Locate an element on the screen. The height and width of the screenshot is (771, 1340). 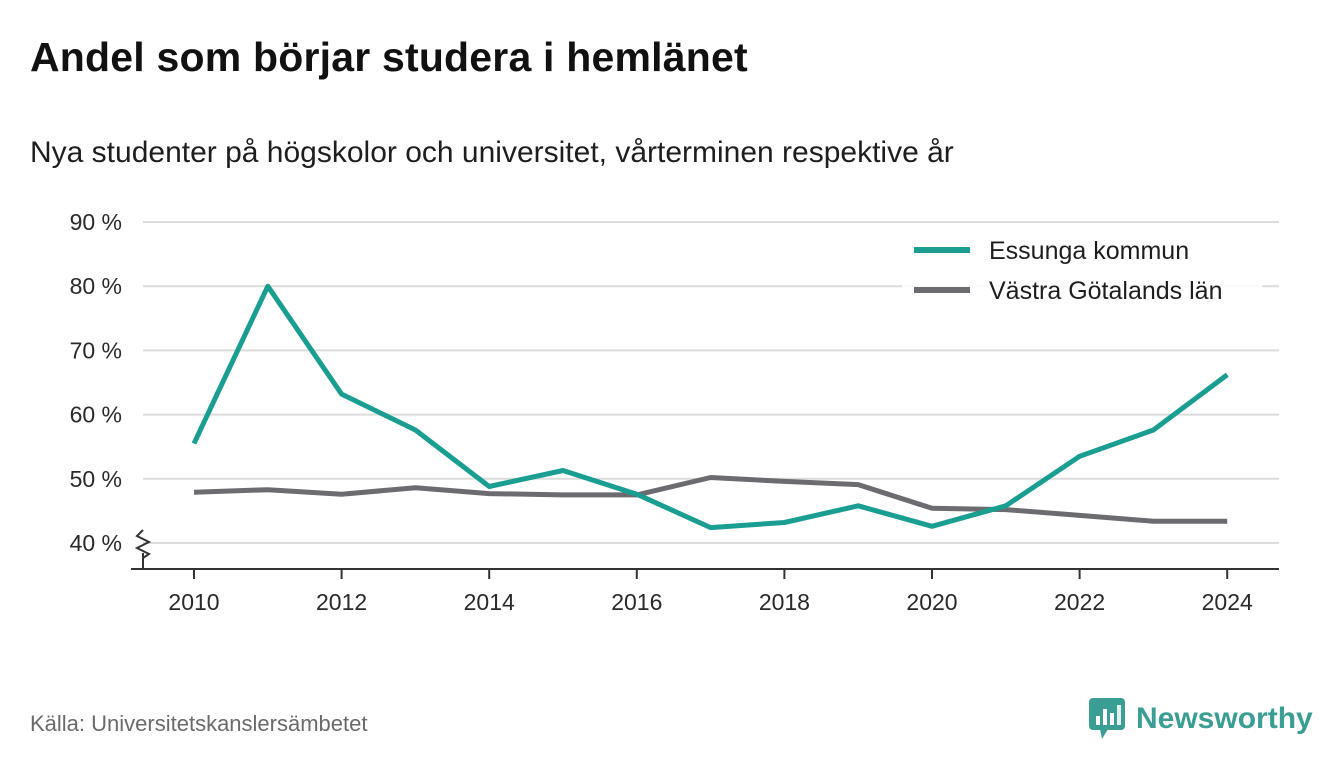
x-tick-label: 2020 is located at coordinates (931, 602).